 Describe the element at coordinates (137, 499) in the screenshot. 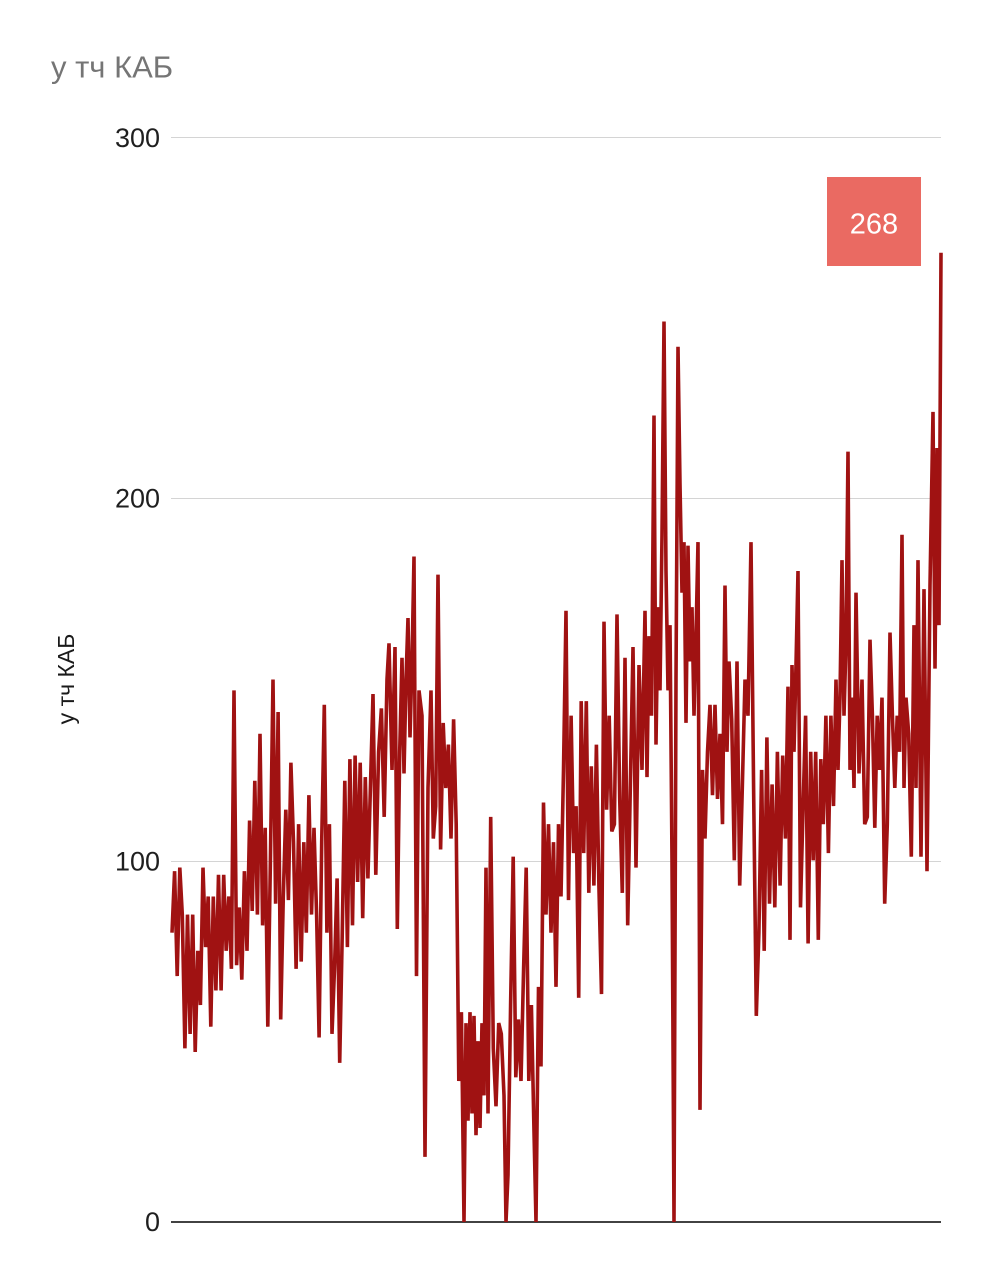

I see `svg-text: 200` at that location.